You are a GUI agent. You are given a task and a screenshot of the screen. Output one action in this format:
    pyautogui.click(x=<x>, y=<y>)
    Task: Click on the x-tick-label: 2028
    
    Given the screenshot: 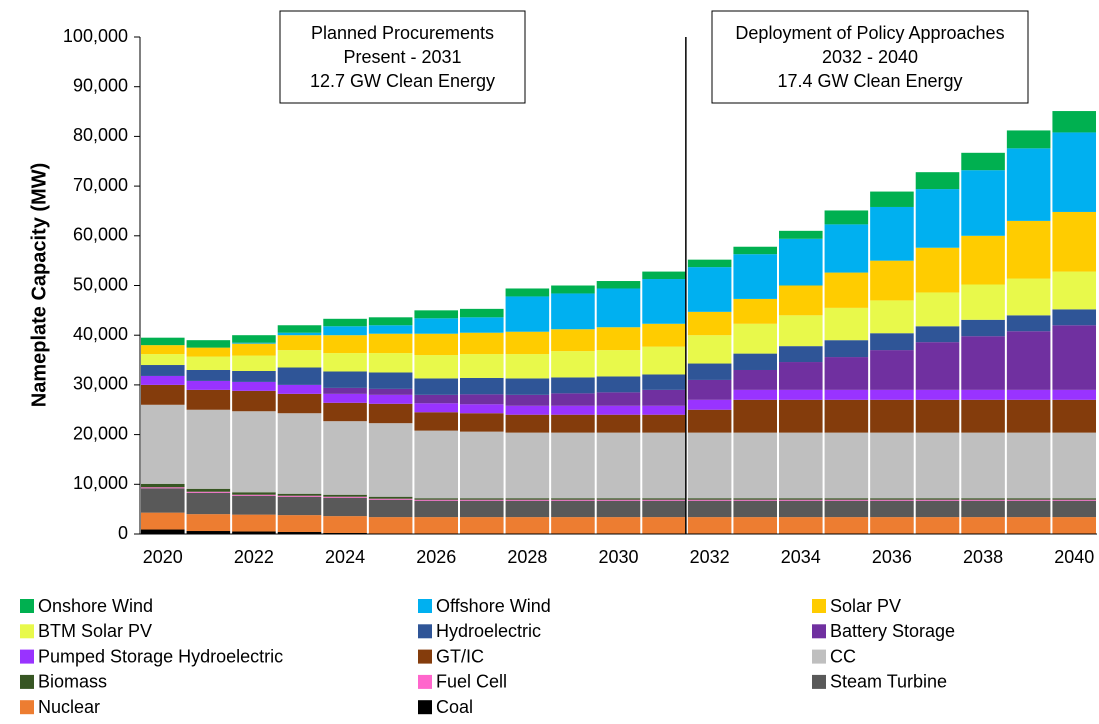 What is the action you would take?
    pyautogui.click(x=527, y=557)
    